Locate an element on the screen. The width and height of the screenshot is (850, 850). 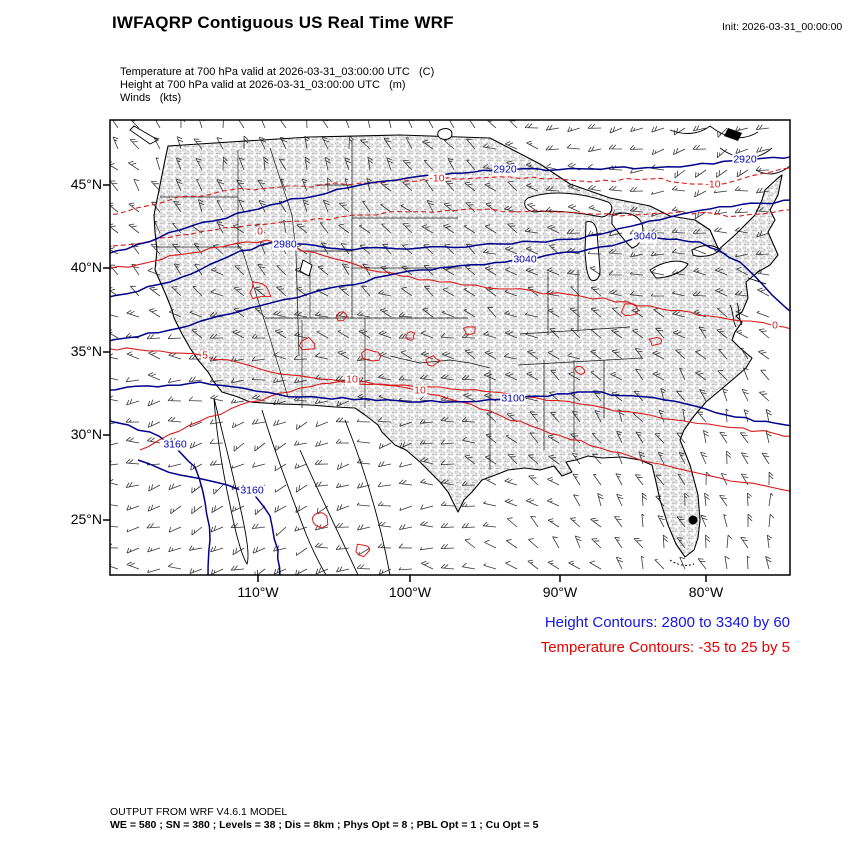
lon-tick-110w: 110°W is located at coordinates (258, 592).